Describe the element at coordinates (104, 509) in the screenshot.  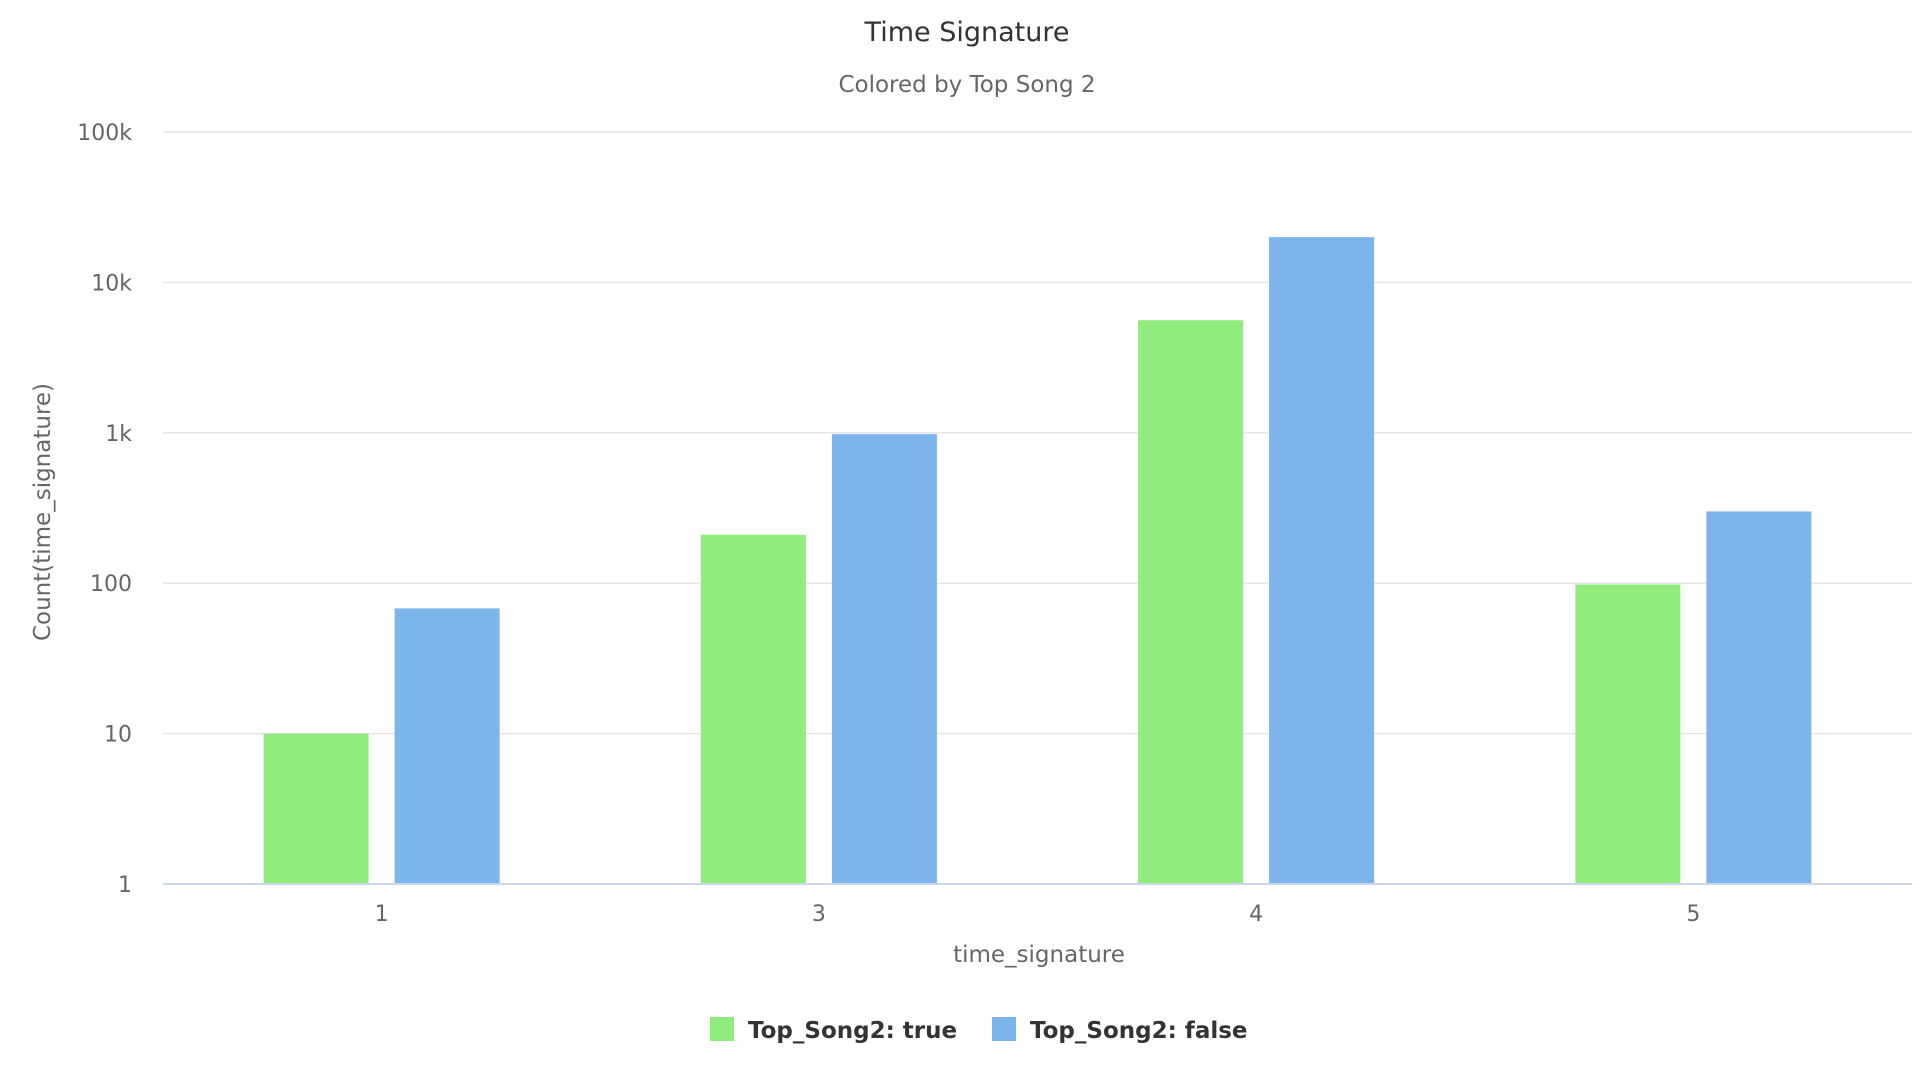
I see `y-axis-ticks: 1 10 100 1k 10k 100k` at that location.